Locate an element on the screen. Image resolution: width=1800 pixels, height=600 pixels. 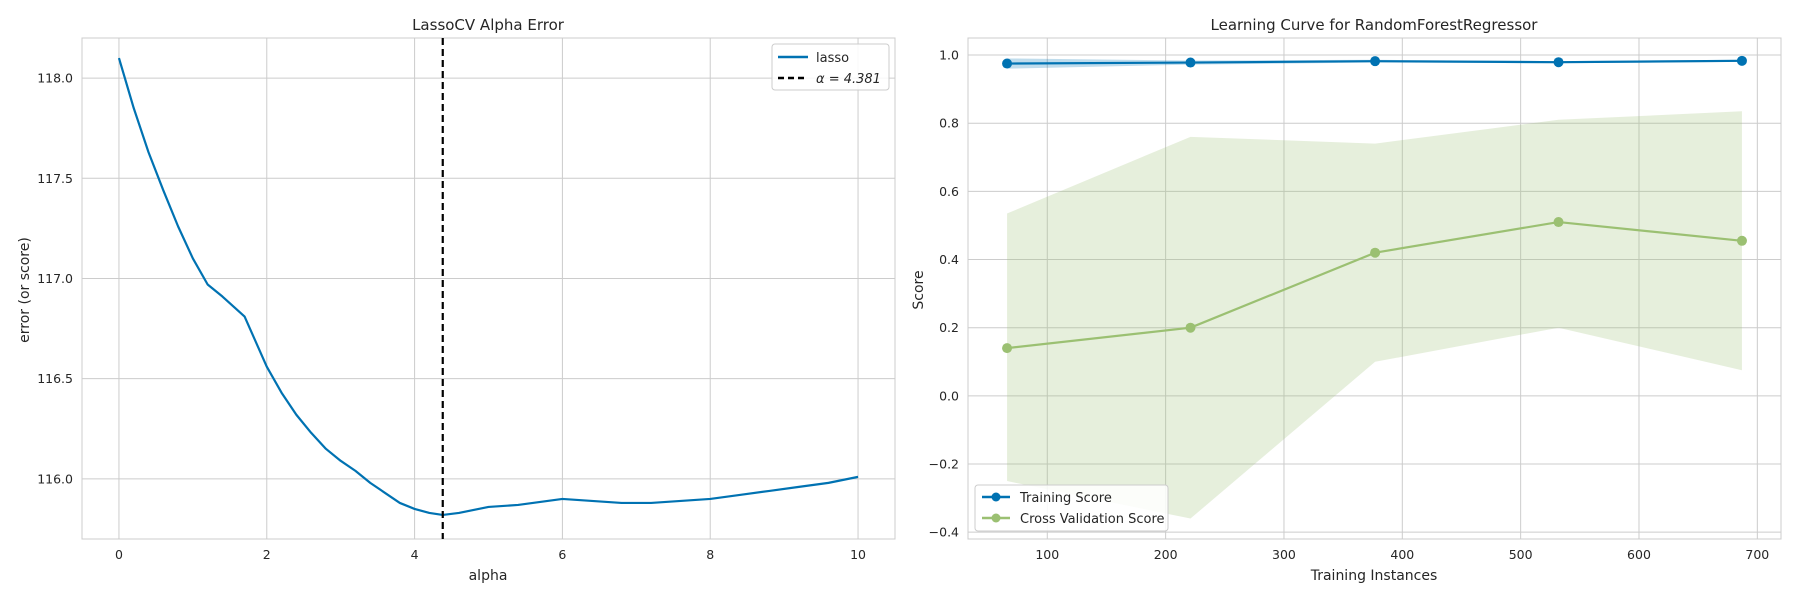
y-tick-label: −0.2 is located at coordinates (944, 464).